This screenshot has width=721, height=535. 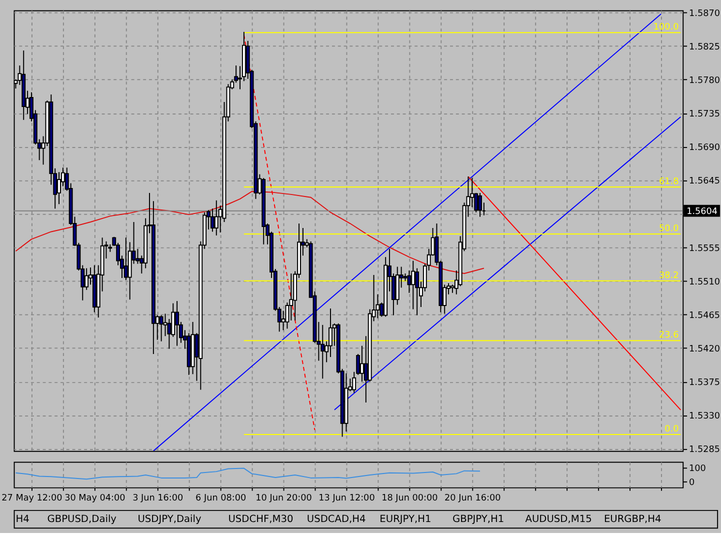 What do you see at coordinates (704, 13) in the screenshot?
I see `y-tick-label: 1.5870` at bounding box center [704, 13].